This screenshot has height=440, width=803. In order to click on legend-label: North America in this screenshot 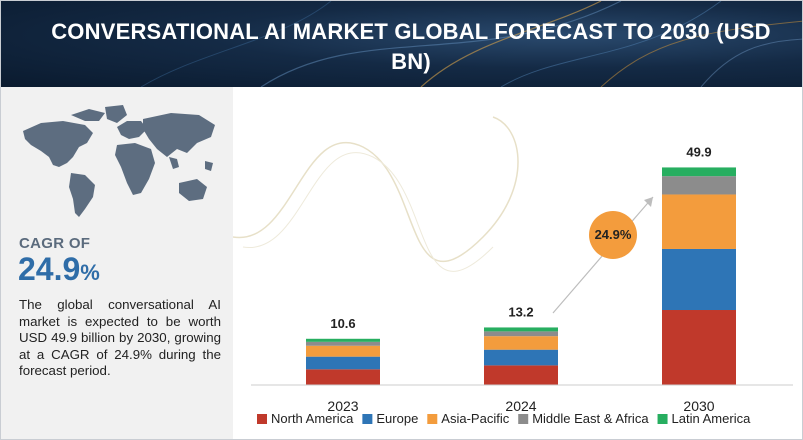, I will do `click(312, 418)`.